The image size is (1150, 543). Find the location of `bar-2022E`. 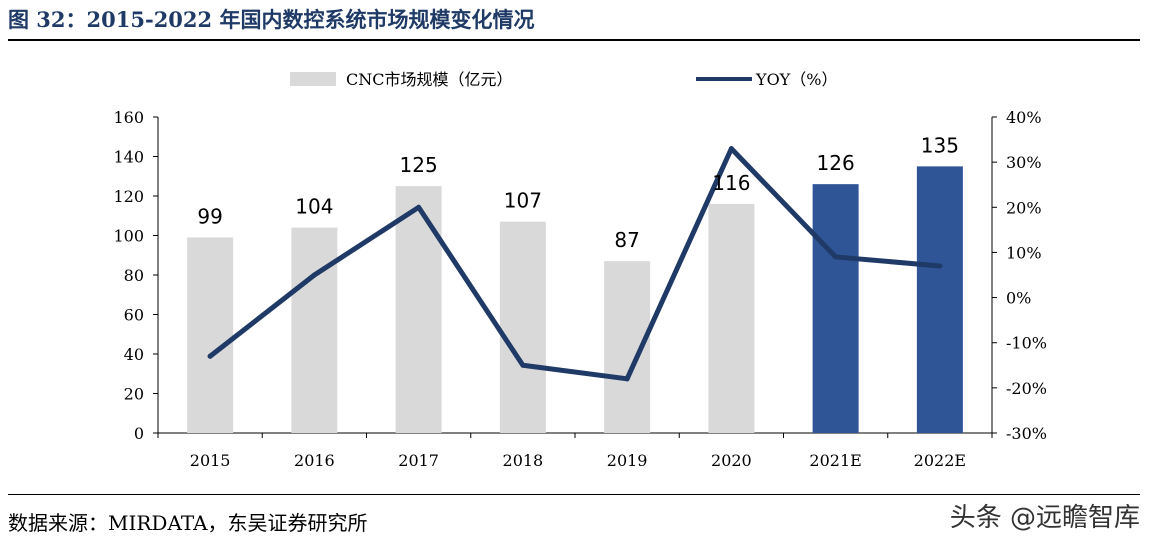

bar-2022E is located at coordinates (939, 299).